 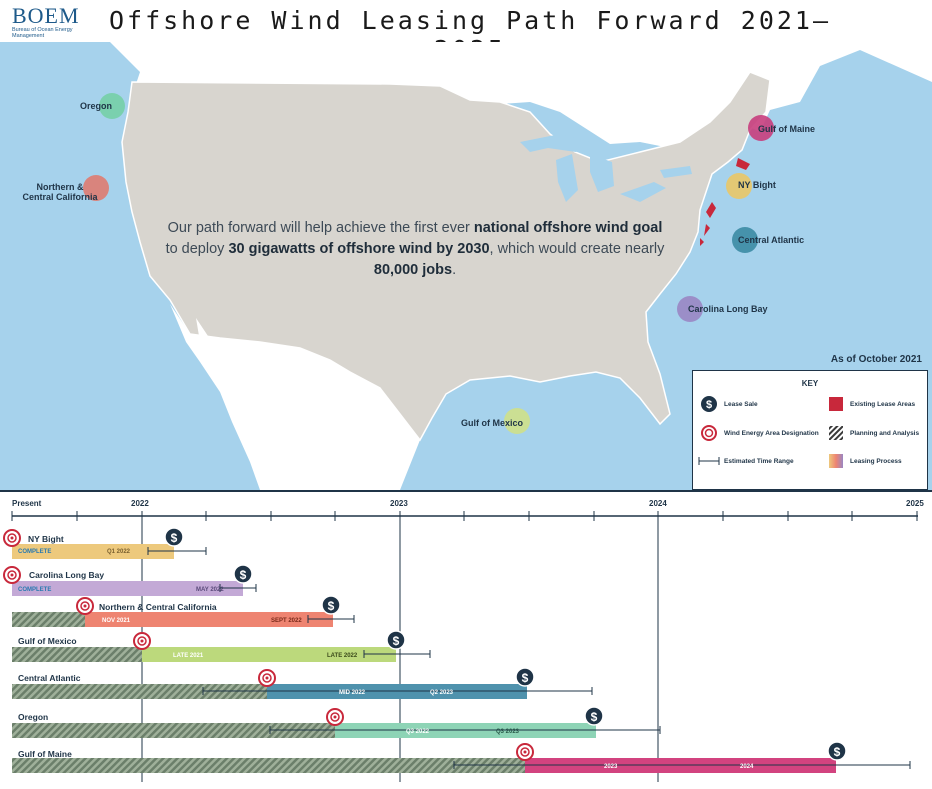 What do you see at coordinates (188, 656) in the screenshot?
I see `gulf-mexico-label-1: LATE 2021` at bounding box center [188, 656].